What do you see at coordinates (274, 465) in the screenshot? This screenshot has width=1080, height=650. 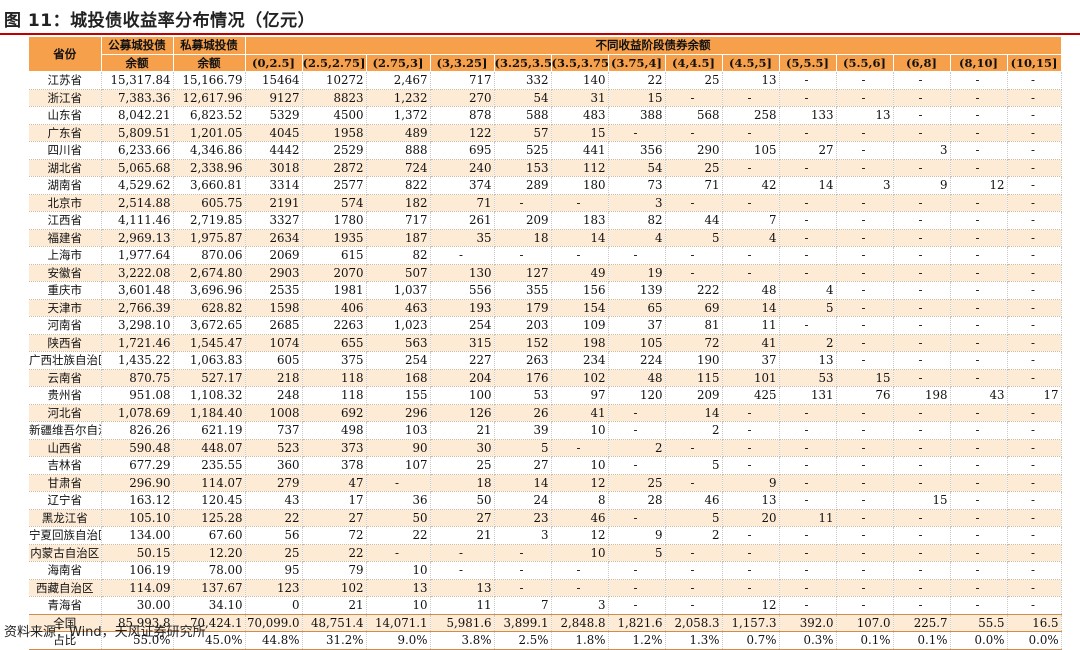 I see `table-cell: 360` at bounding box center [274, 465].